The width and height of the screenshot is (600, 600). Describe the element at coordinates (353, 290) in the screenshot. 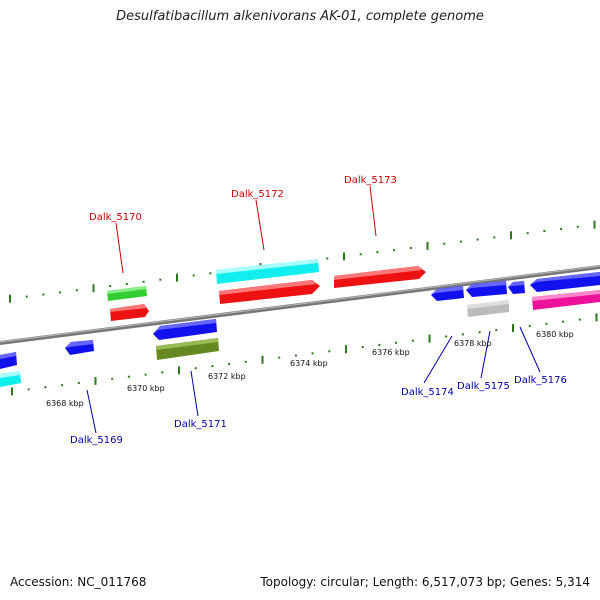

I see `forward-features` at that location.